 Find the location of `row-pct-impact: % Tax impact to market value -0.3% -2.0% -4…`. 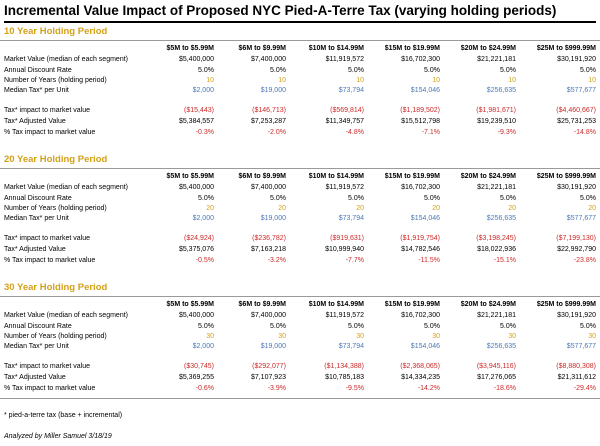

row-pct-impact: % Tax impact to market value -0.3% -2.0% -4… is located at coordinates (300, 133).